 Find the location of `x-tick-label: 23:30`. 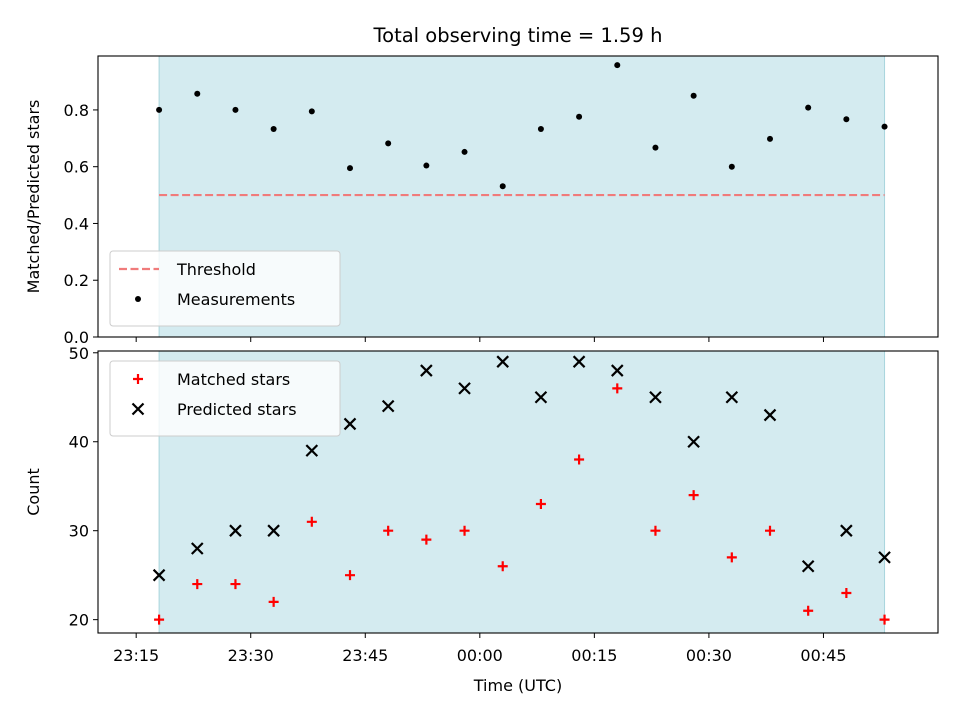

x-tick-label: 23:30 is located at coordinates (251, 655).